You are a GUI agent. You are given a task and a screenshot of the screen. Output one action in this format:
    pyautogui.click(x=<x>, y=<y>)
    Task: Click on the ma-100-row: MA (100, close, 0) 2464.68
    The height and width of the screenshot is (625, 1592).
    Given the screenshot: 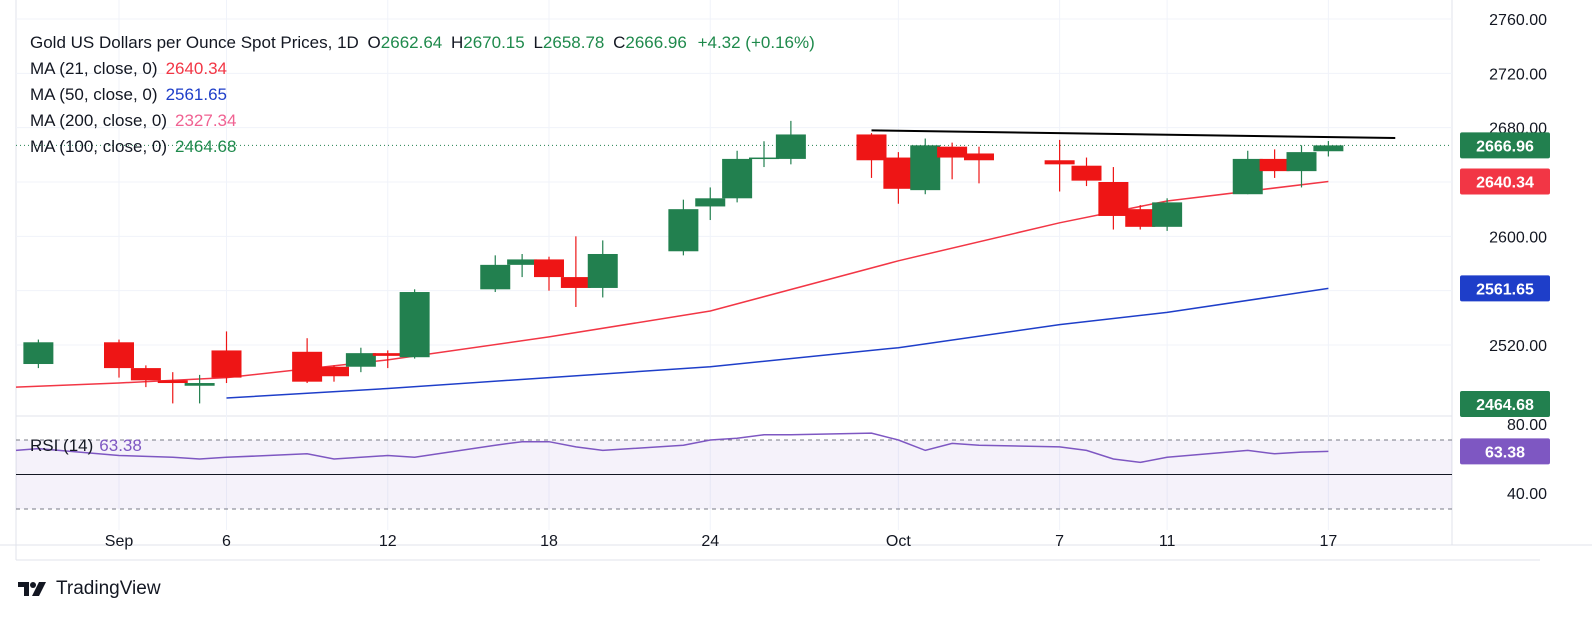 What is the action you would take?
    pyautogui.click(x=422, y=147)
    